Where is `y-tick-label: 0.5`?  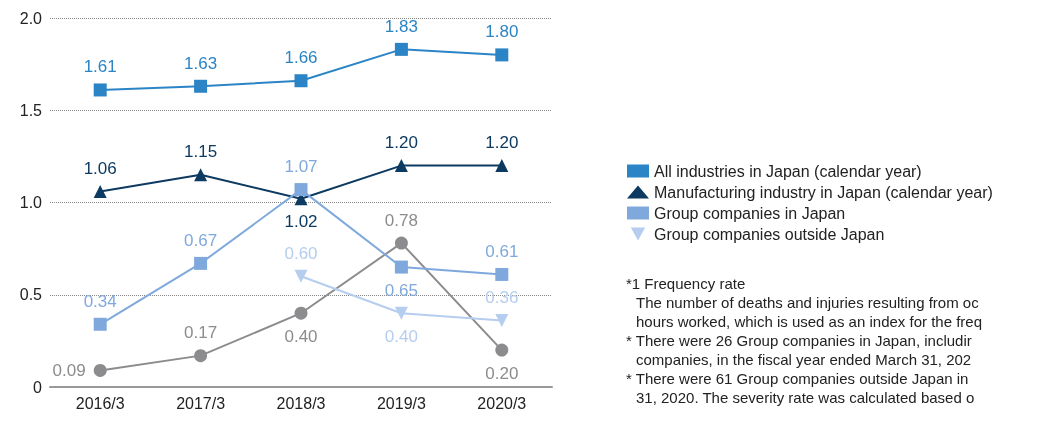
y-tick-label: 0.5 is located at coordinates (31, 295).